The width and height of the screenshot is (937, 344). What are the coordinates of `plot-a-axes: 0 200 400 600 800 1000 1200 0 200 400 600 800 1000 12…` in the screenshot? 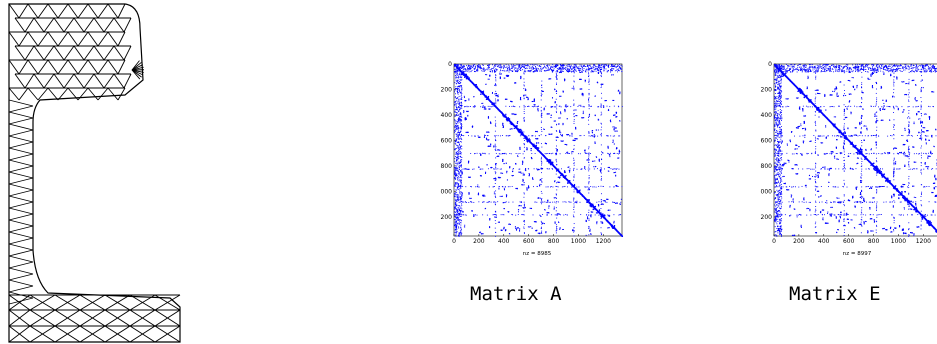 It's located at (532, 153).